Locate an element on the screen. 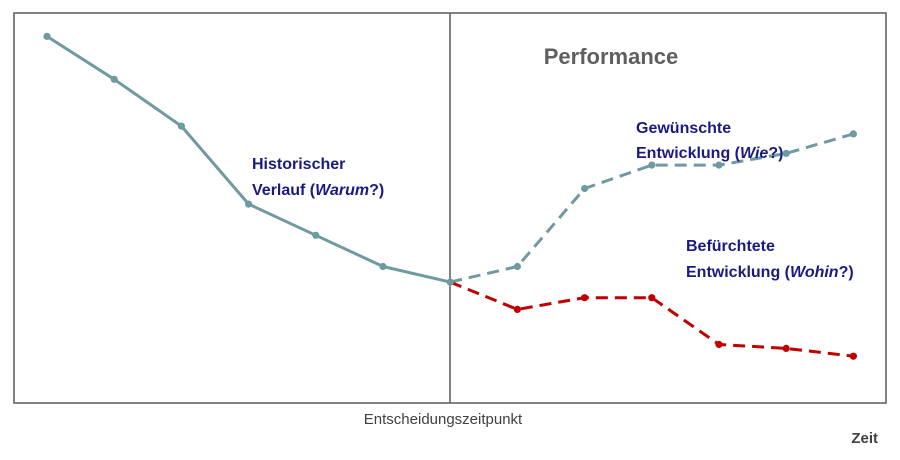 Image resolution: width=900 pixels, height=460 pixels. label-historical-line2a: Verlauf ( is located at coordinates (284, 190).